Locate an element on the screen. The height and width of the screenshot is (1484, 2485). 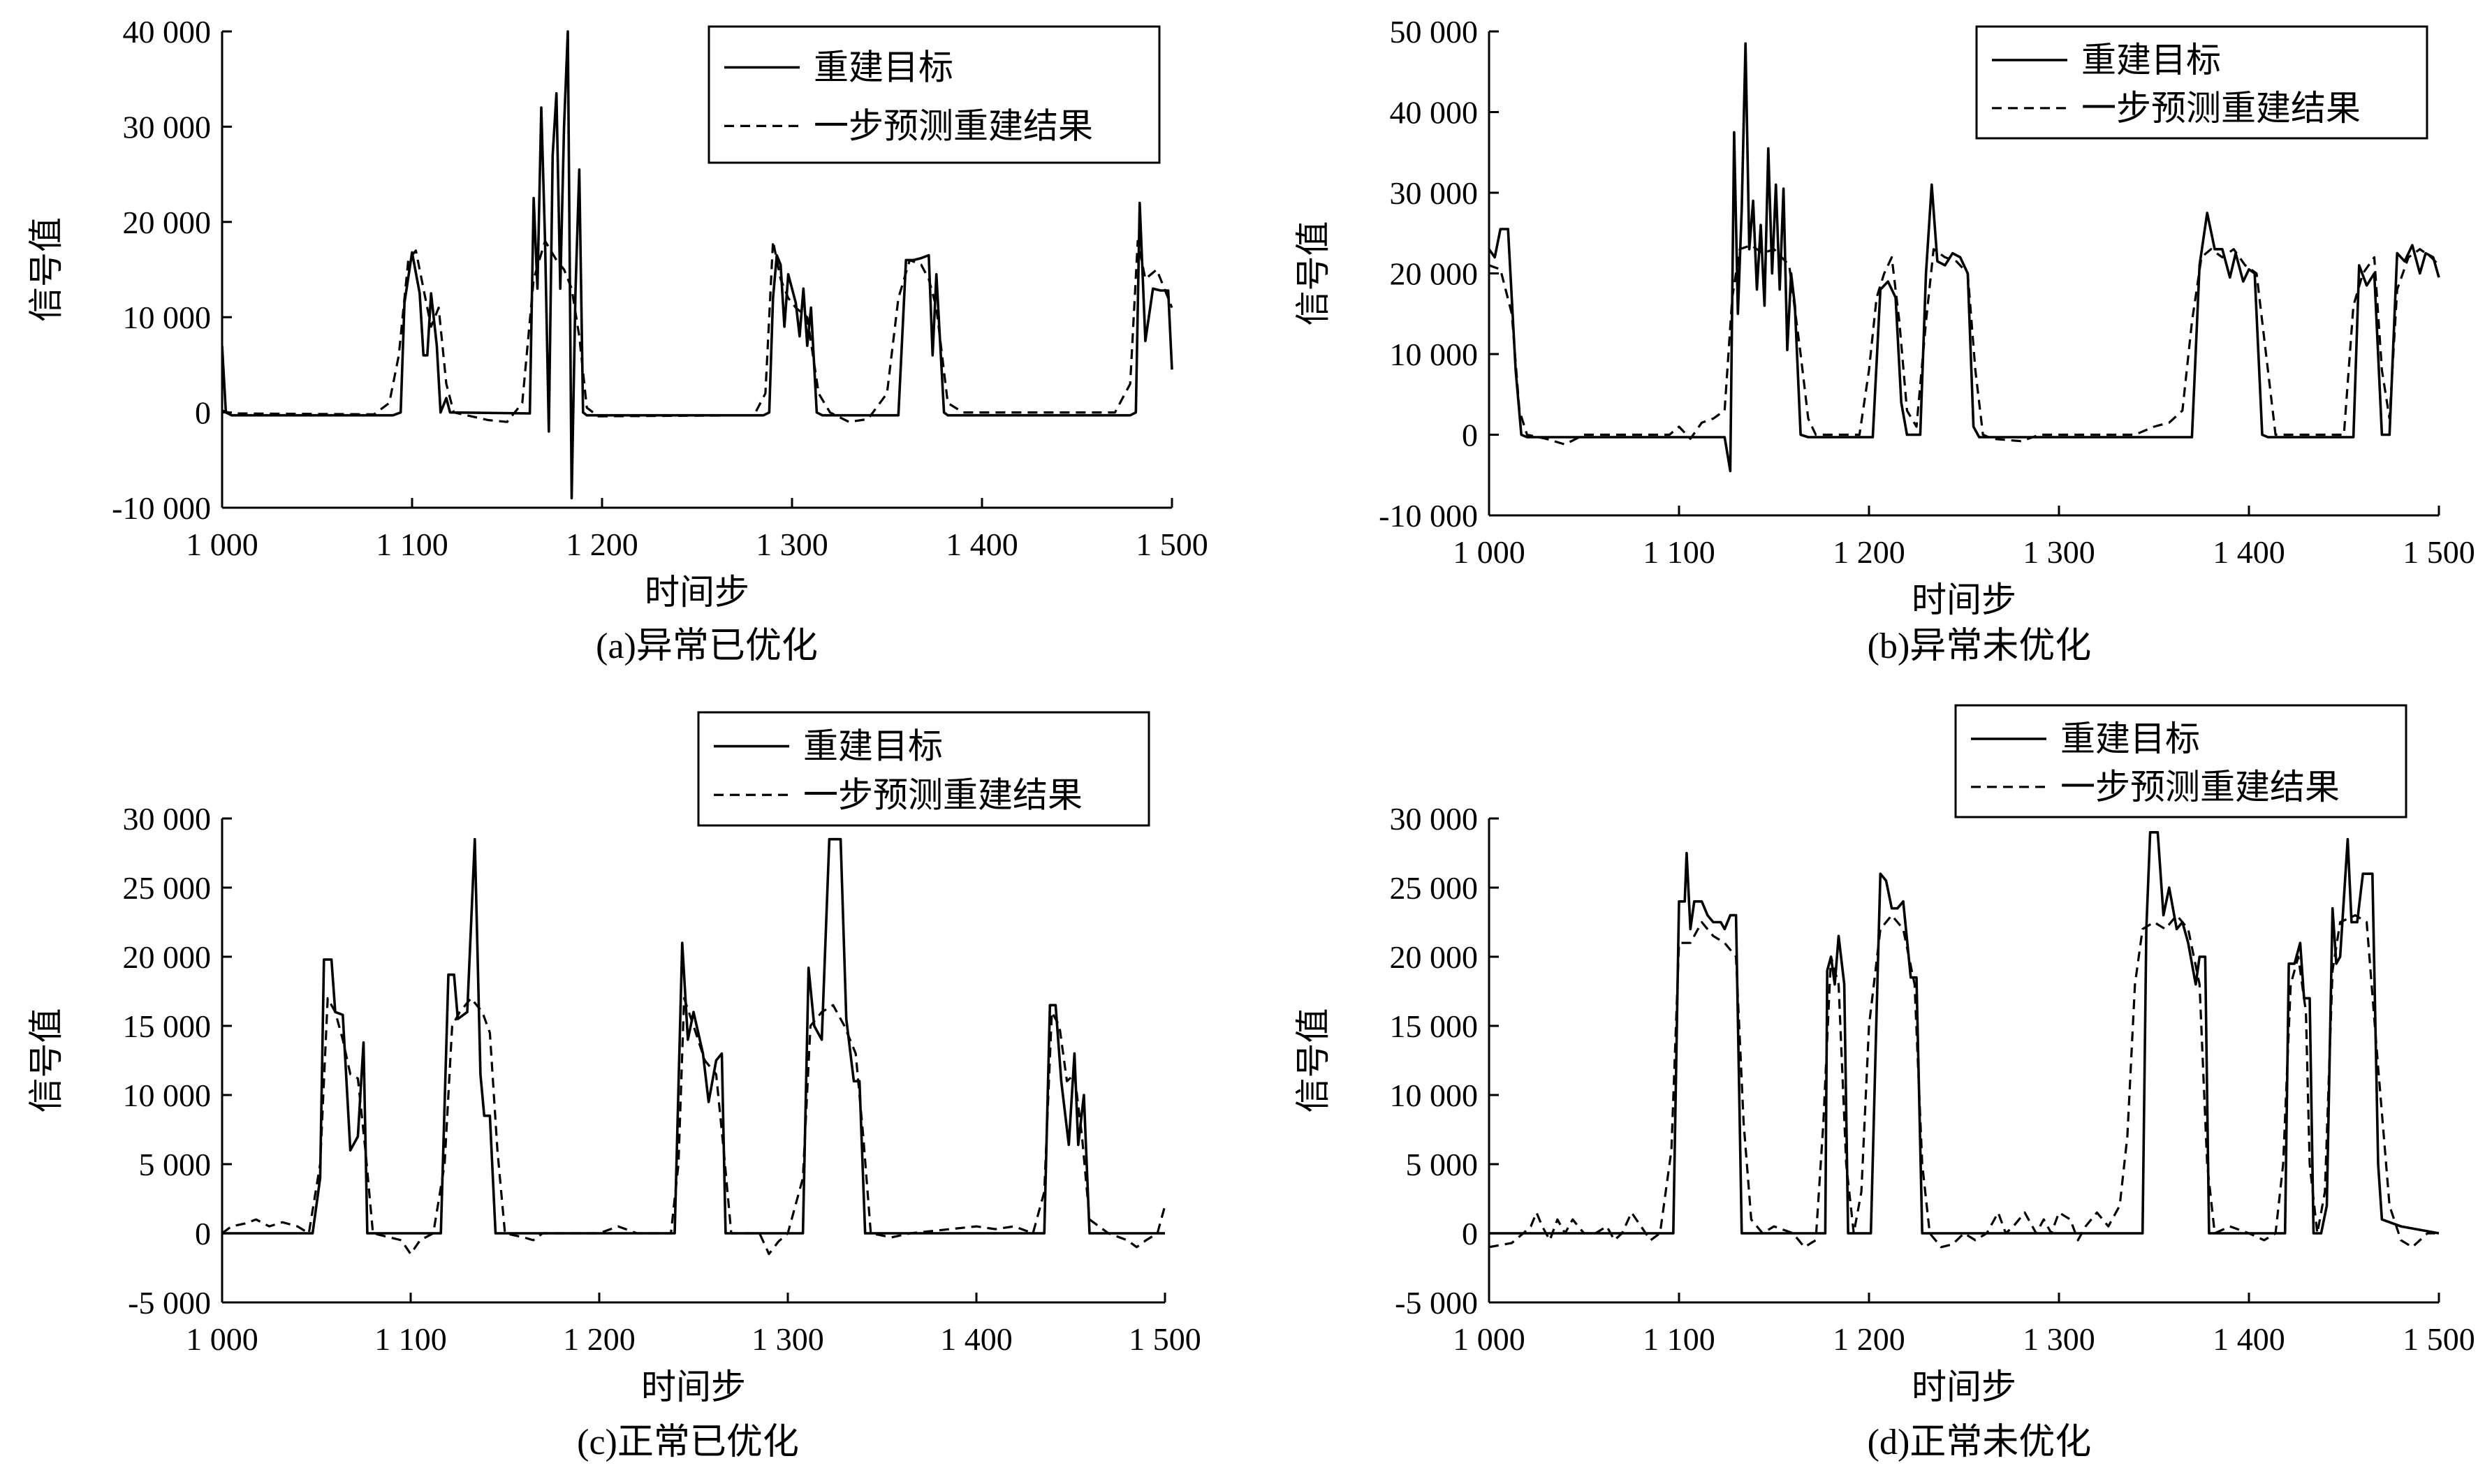
y-tick-label: 50 000 is located at coordinates (1434, 32).